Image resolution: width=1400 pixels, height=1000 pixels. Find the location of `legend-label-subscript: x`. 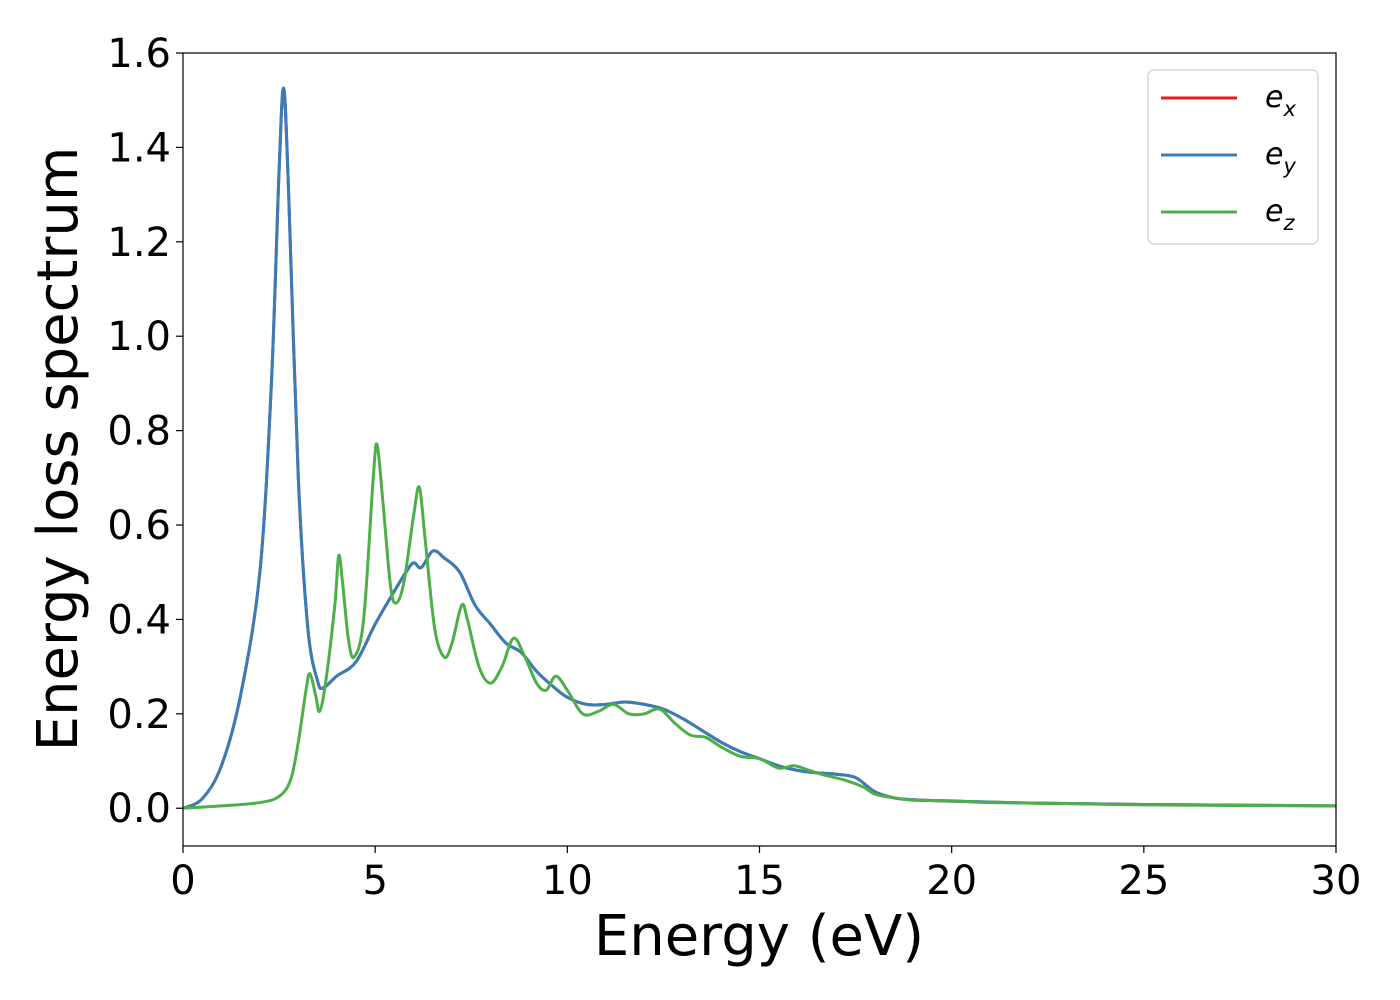

legend-label-subscript: x is located at coordinates (1289, 109).